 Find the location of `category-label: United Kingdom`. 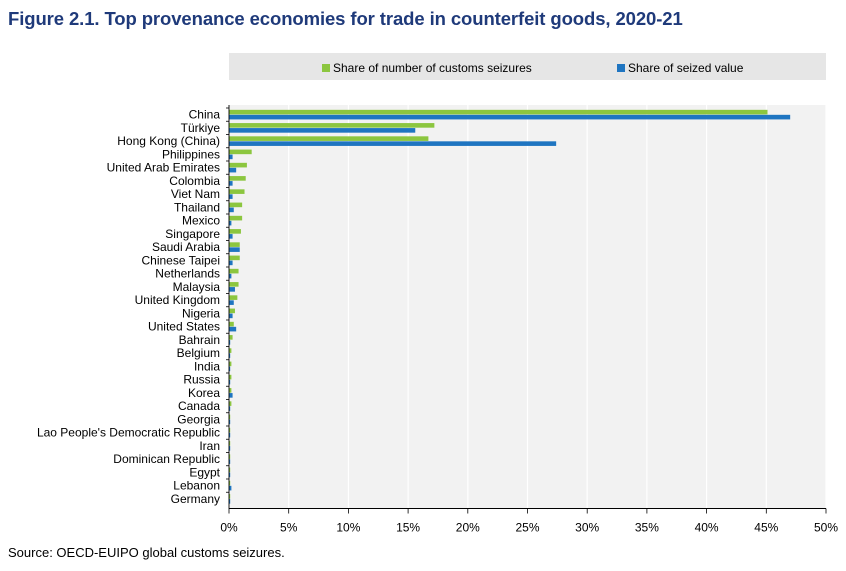

category-label: United Kingdom is located at coordinates (177, 300).